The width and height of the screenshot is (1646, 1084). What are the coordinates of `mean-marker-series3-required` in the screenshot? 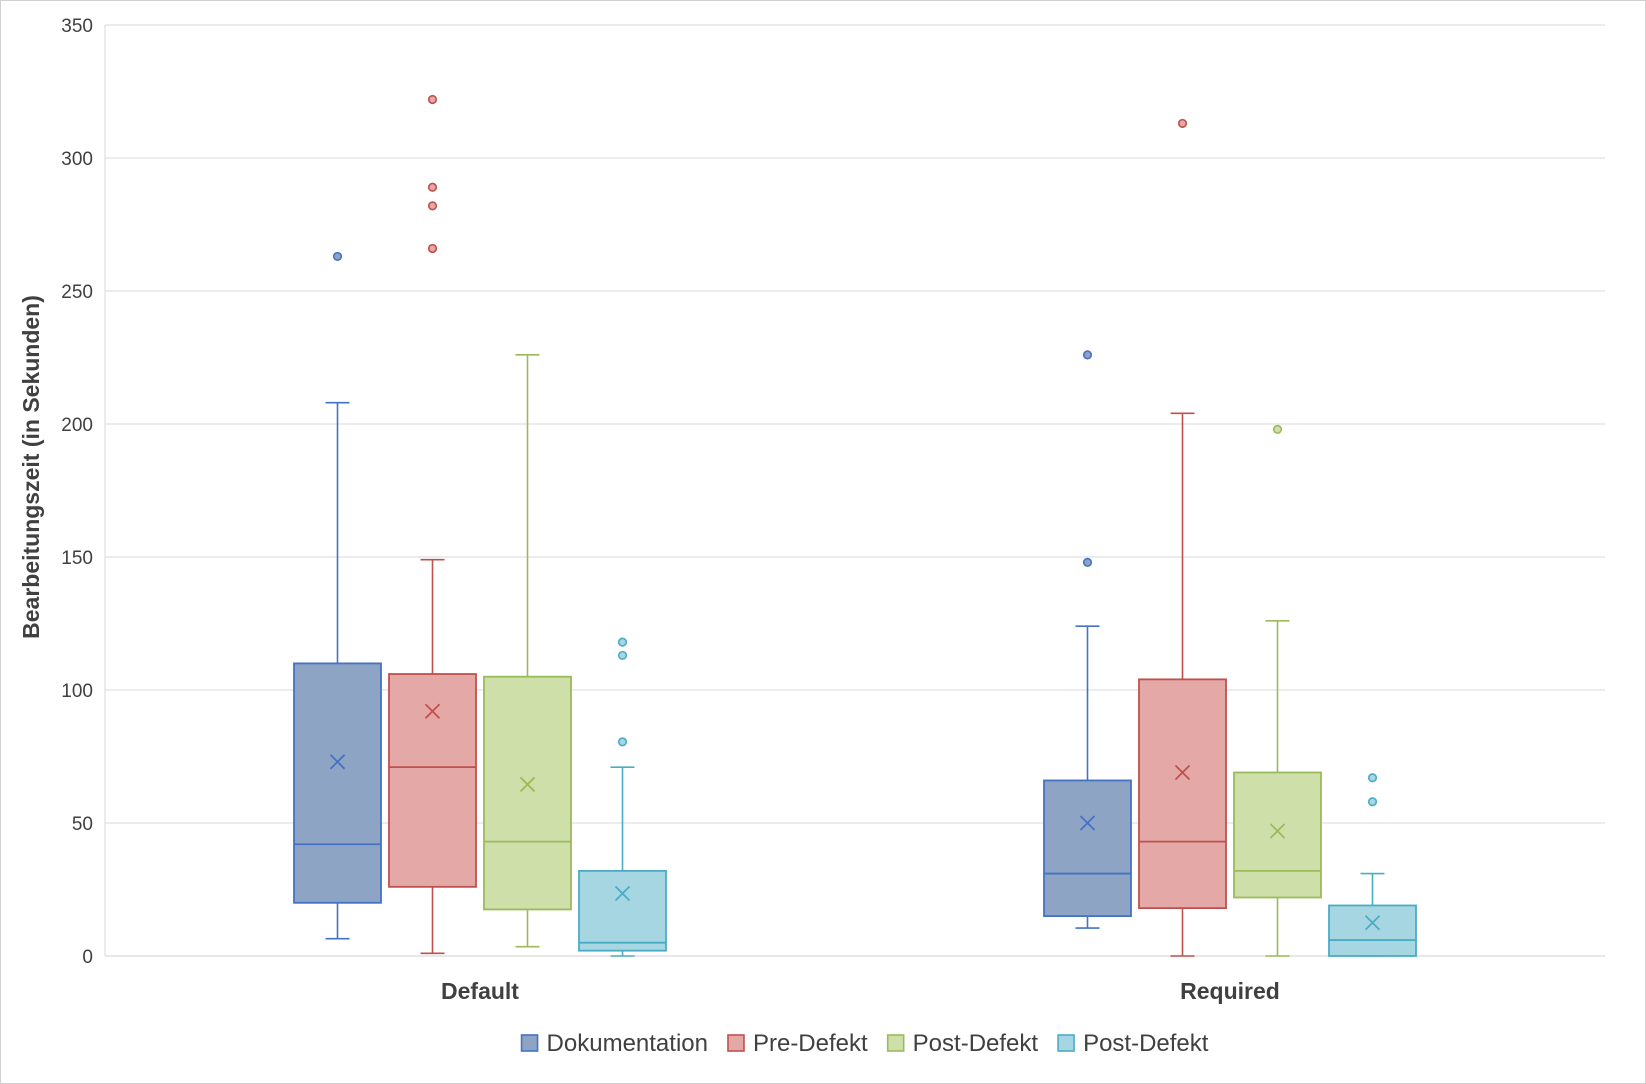 It's located at (1277, 831).